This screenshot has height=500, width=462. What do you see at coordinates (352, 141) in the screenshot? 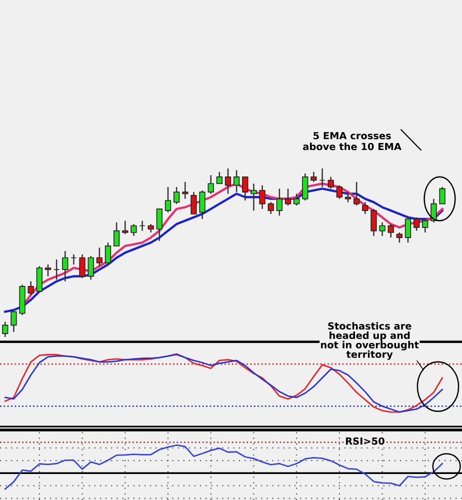
I see `text: 5 EMA crosses above the 10 EMA` at bounding box center [352, 141].